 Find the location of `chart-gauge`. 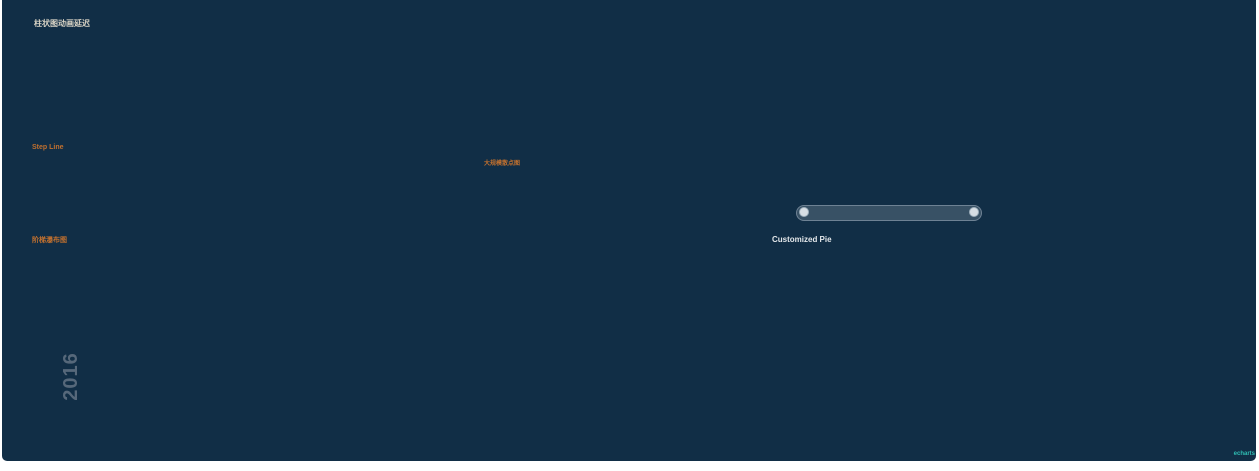

chart-gauge is located at coordinates (945, 274).